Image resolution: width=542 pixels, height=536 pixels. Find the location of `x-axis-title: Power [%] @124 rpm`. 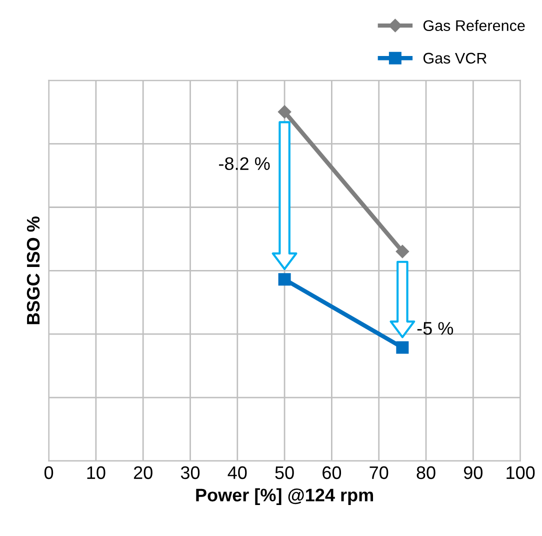

x-axis-title: Power [%] @124 rpm is located at coordinates (285, 497).